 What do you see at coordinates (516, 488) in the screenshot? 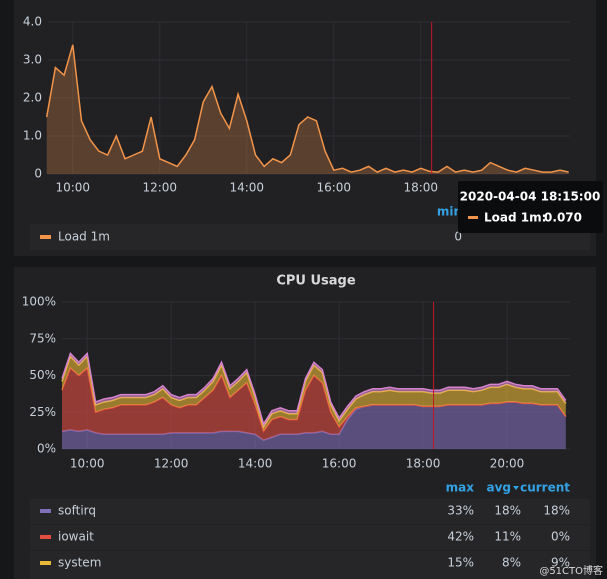
I see `sort-caret` at bounding box center [516, 488].